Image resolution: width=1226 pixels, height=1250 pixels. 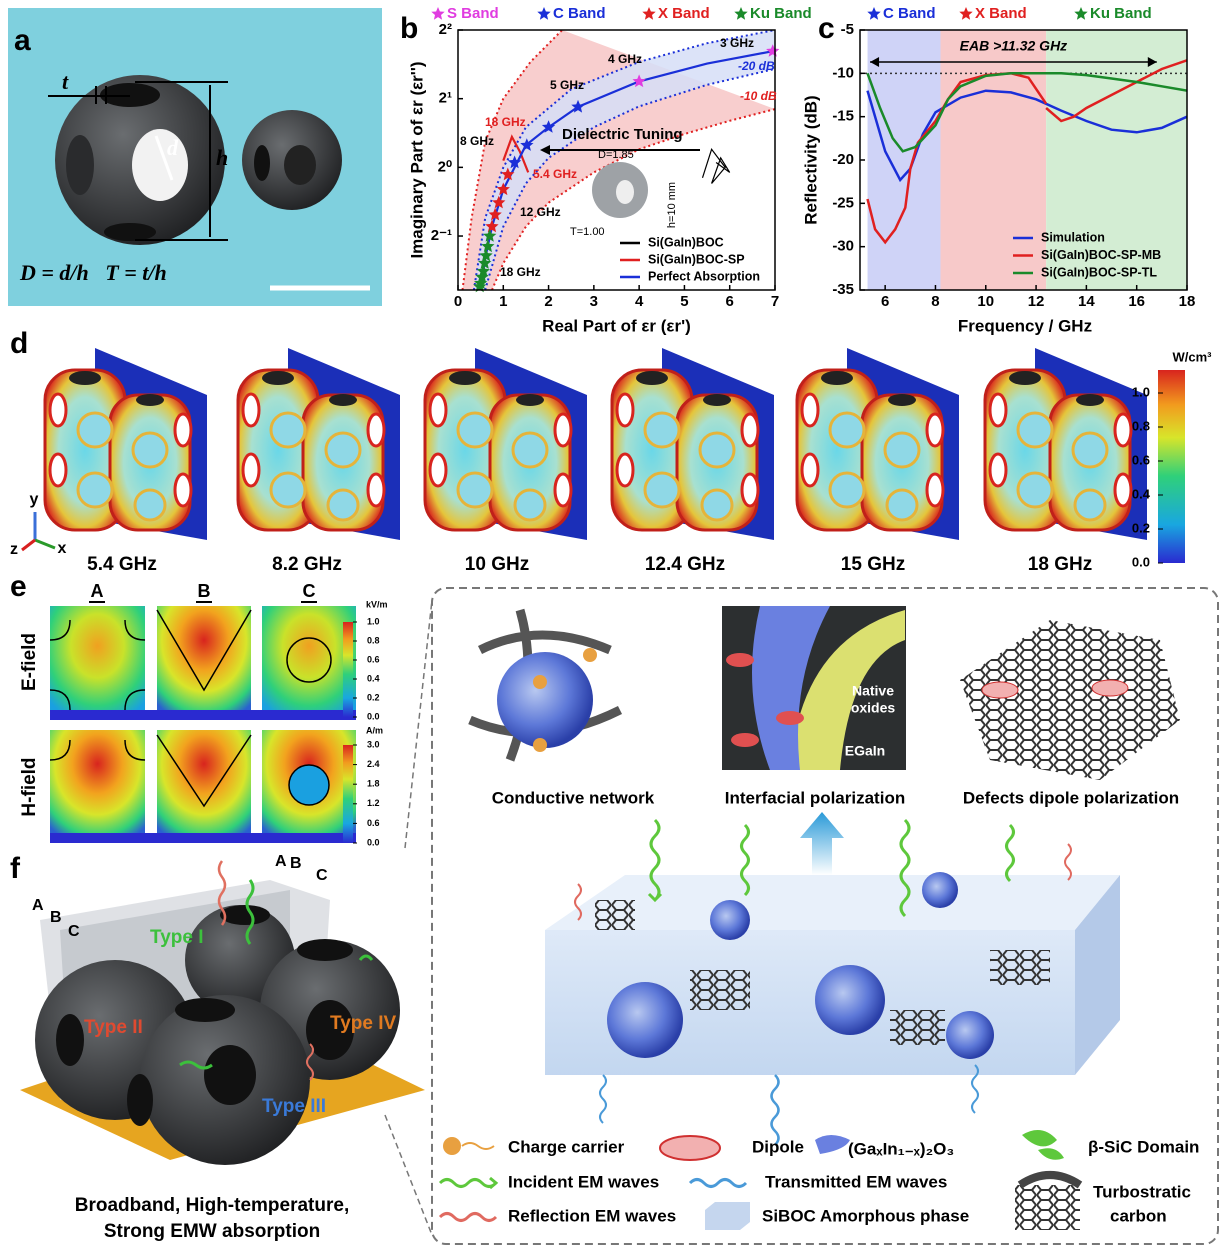 I want to click on plot-area, so click(x=1026, y=152).